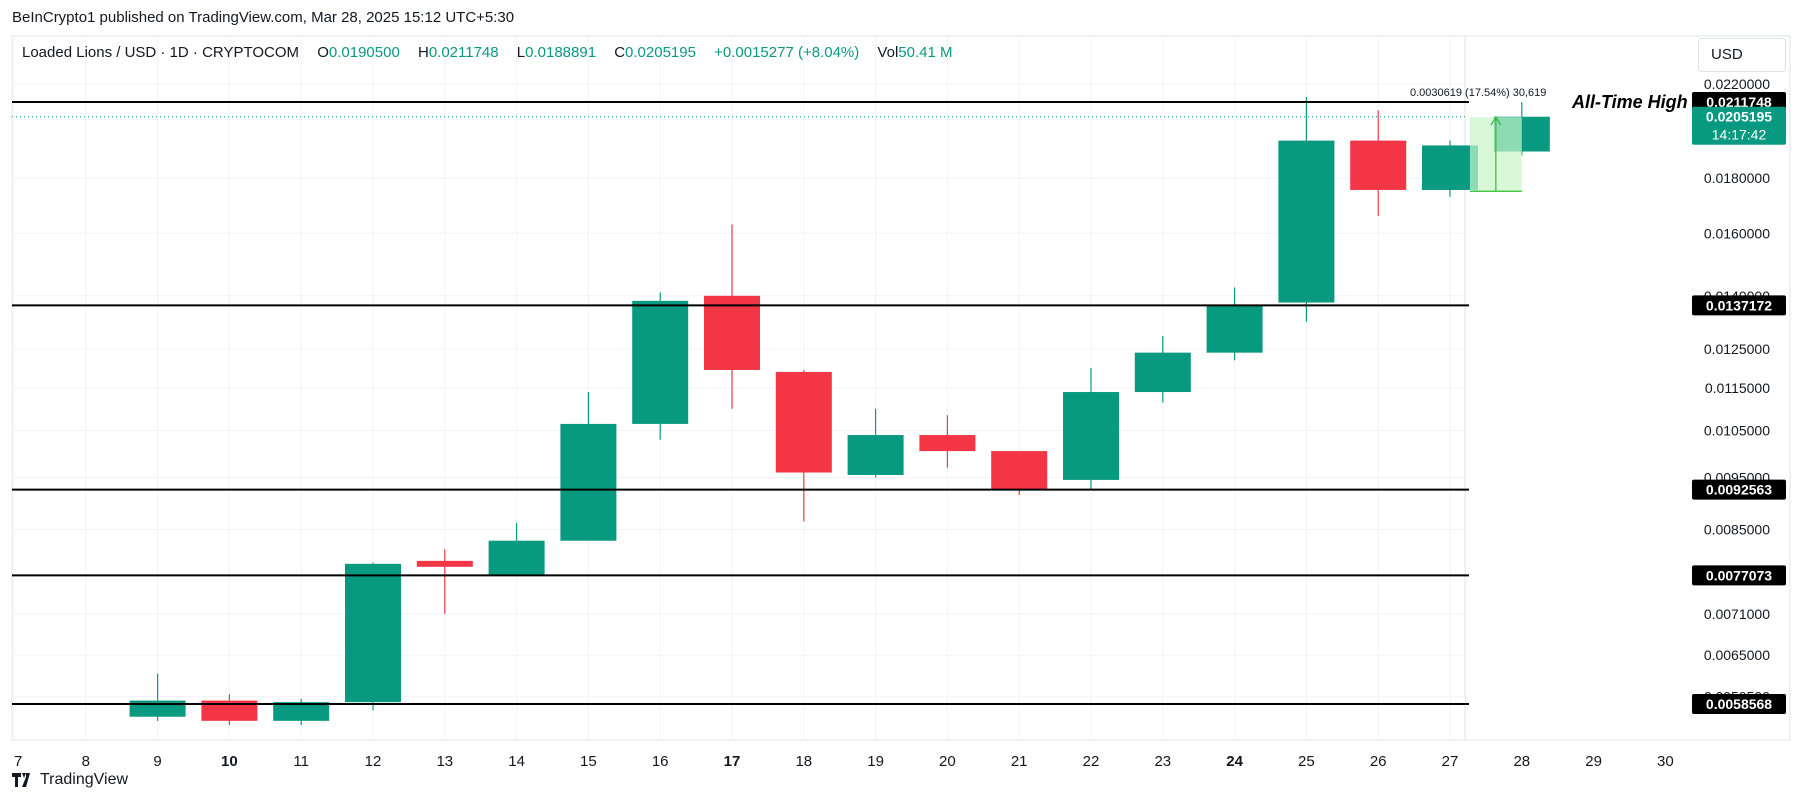 Image resolution: width=1805 pixels, height=803 pixels. I want to click on y-tick-label: 0.0115000, so click(1737, 388).